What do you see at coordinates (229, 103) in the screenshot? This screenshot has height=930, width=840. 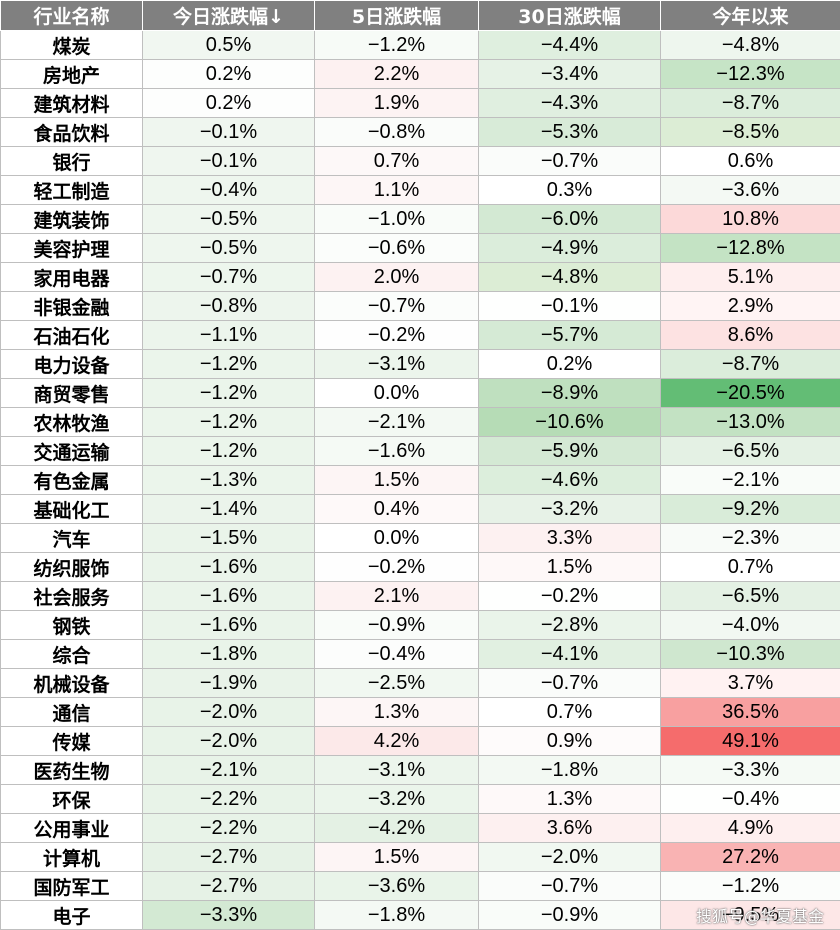 I see `today-change-cell: 0.2%` at bounding box center [229, 103].